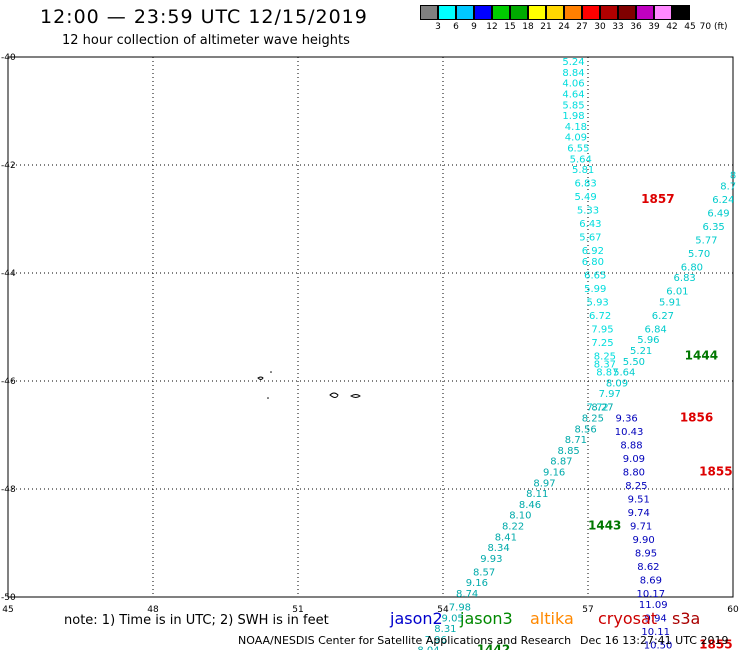  I want to click on wave-height-value: 8.22, so click(513, 527).